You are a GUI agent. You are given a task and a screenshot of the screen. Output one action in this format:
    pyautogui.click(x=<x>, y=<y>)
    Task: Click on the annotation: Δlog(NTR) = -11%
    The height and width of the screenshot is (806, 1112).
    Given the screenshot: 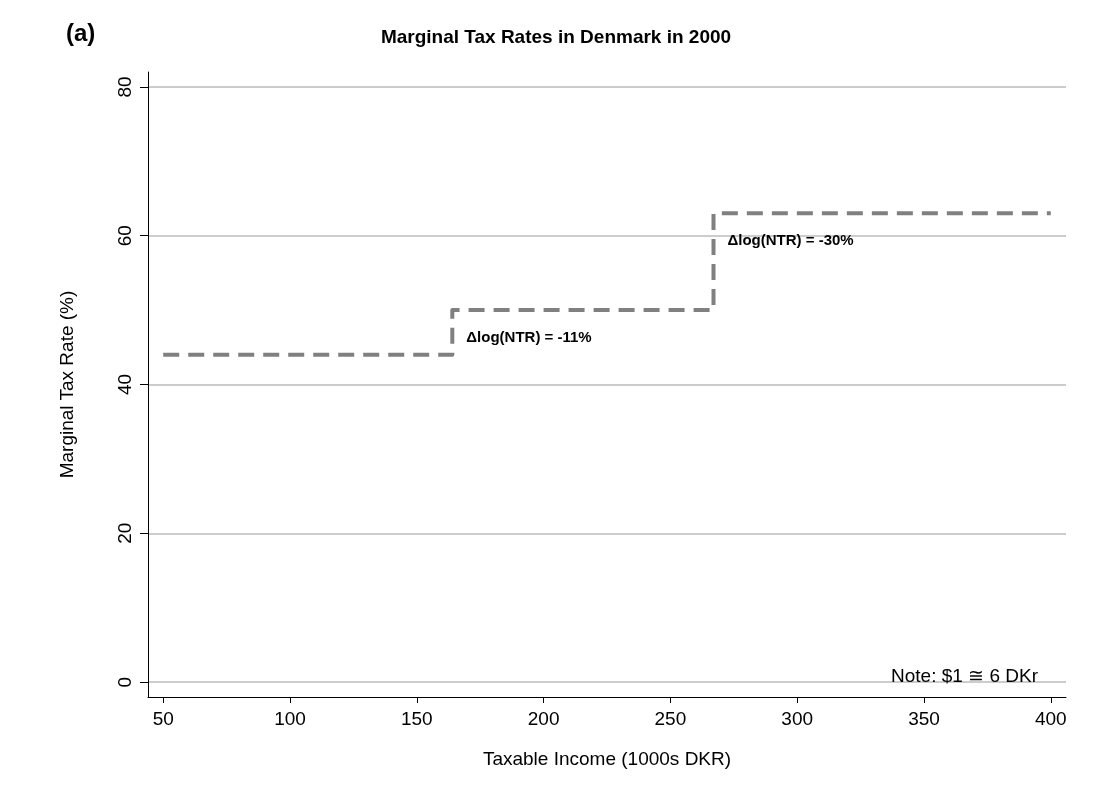 What is the action you would take?
    pyautogui.click(x=529, y=336)
    